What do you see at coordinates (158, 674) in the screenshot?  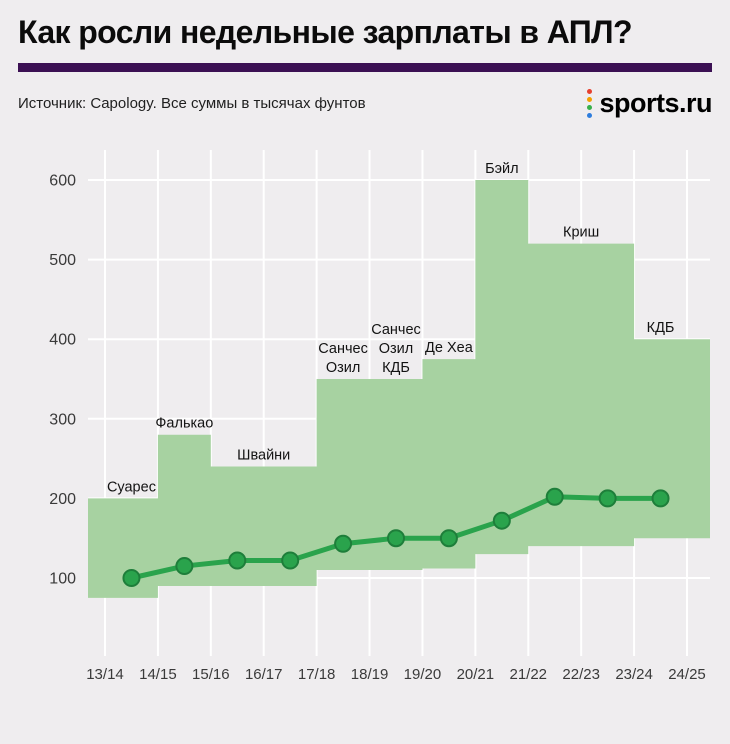 I see `x-tick-label: 14/15` at bounding box center [158, 674].